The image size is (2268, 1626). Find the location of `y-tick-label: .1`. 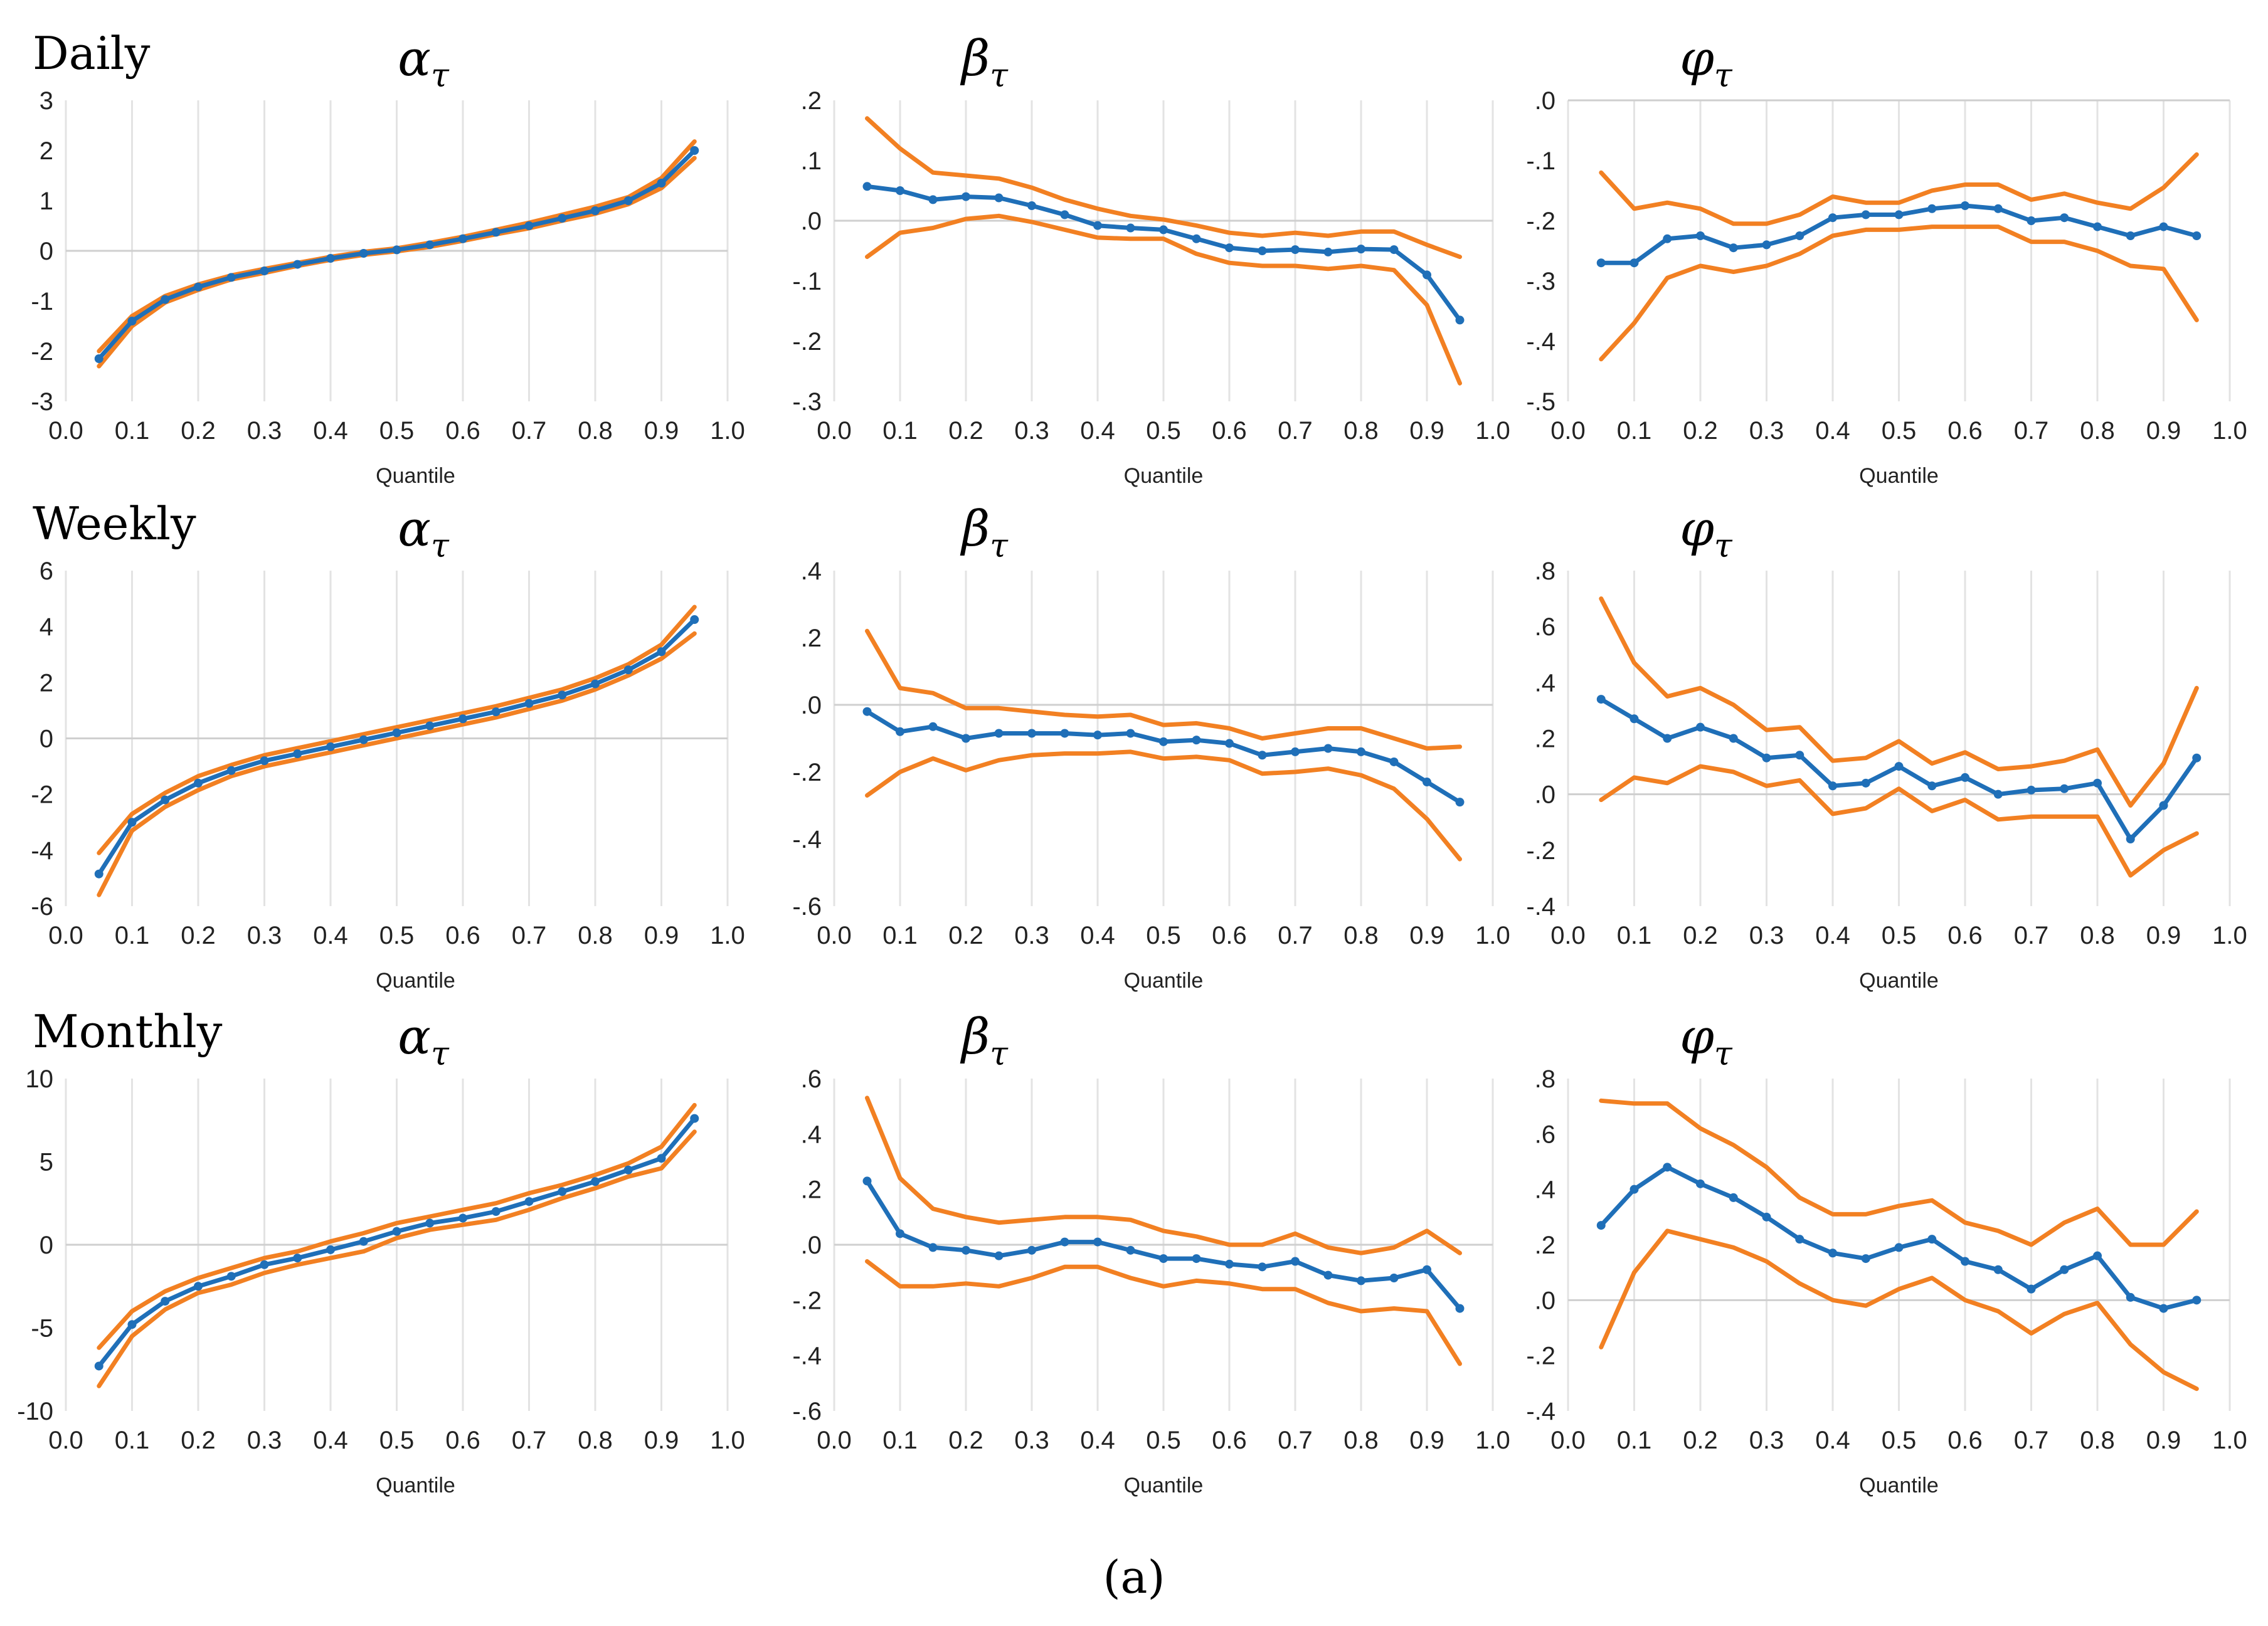

y-tick-label: .1 is located at coordinates (811, 161).